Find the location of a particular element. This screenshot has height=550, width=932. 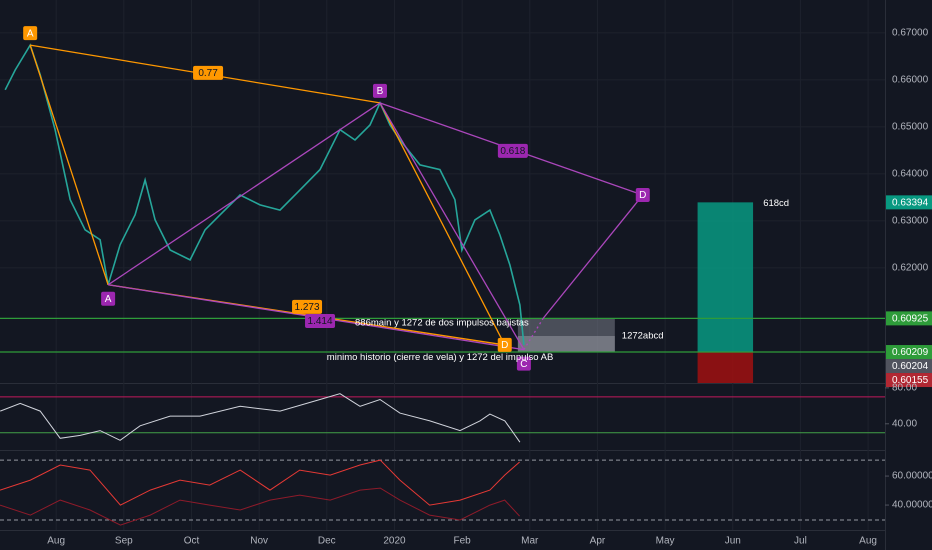

y-tick-label: 0.66000 is located at coordinates (910, 80).